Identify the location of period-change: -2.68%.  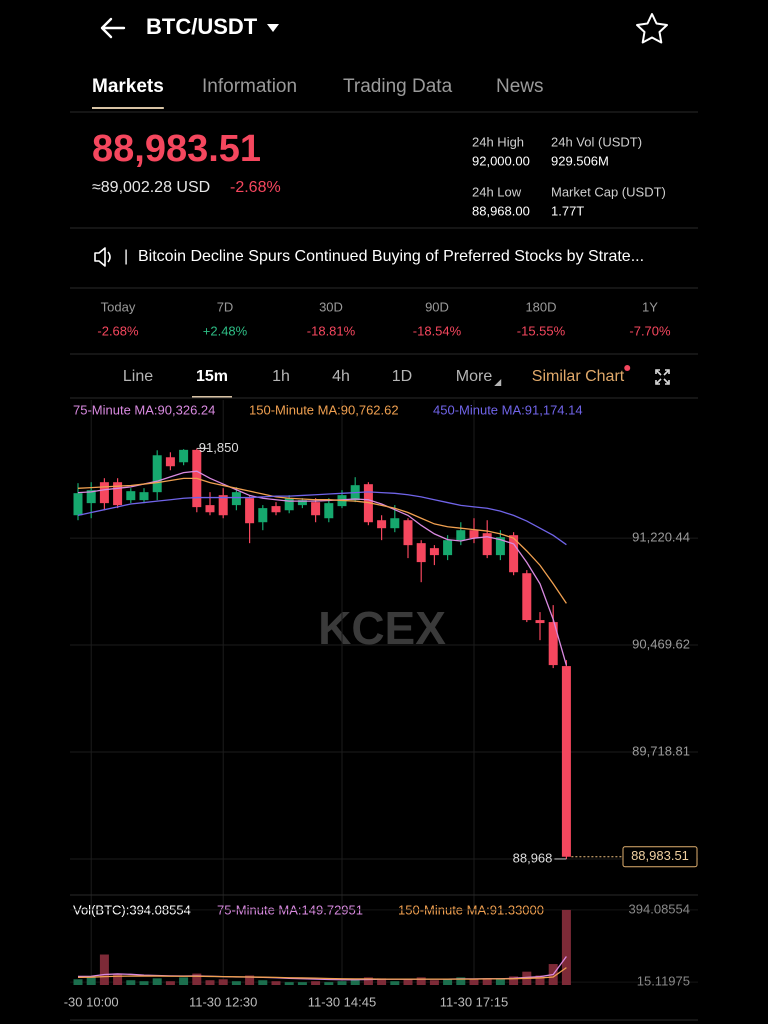
(118, 330).